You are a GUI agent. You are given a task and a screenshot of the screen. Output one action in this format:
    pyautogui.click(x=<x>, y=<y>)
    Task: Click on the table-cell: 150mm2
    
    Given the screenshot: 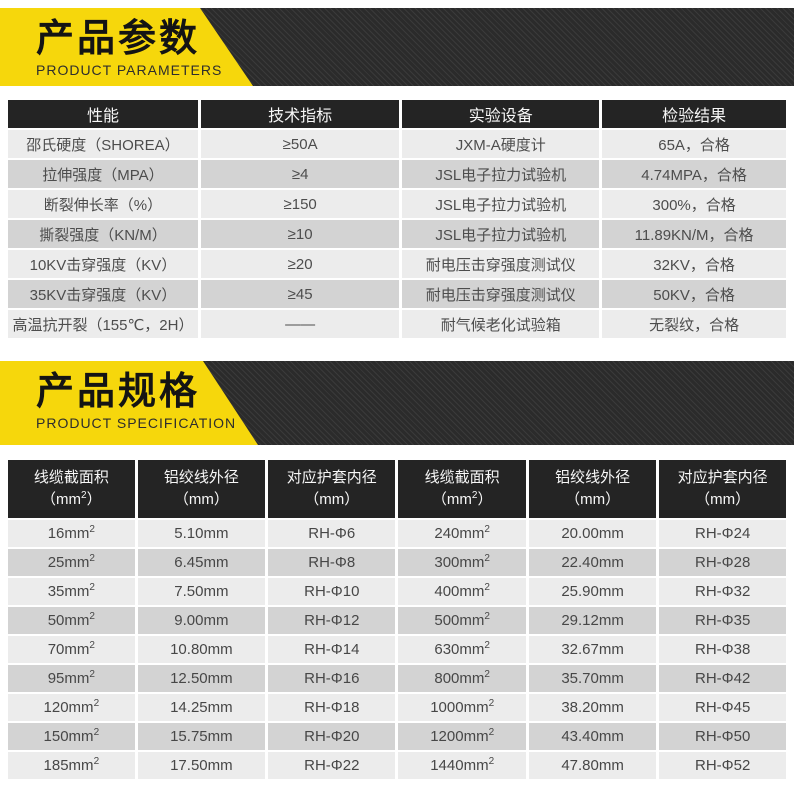 What is the action you would take?
    pyautogui.click(x=71, y=736)
    